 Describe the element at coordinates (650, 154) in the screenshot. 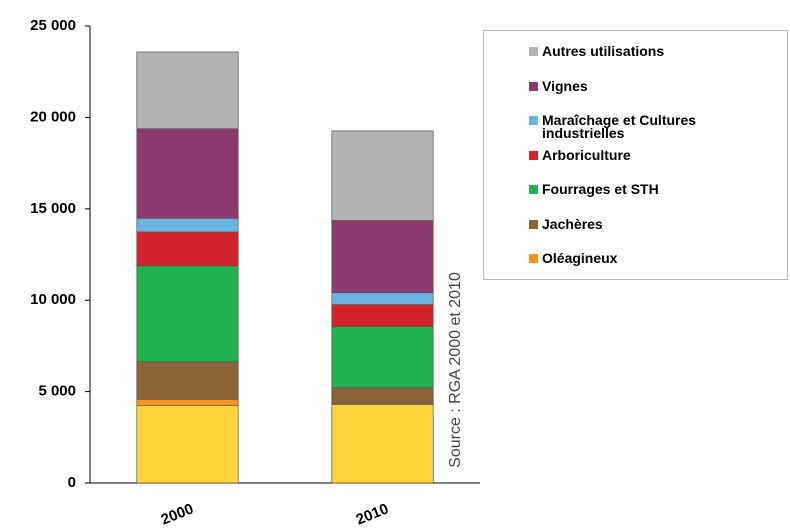

I see `legend-item: Arboriculture` at that location.